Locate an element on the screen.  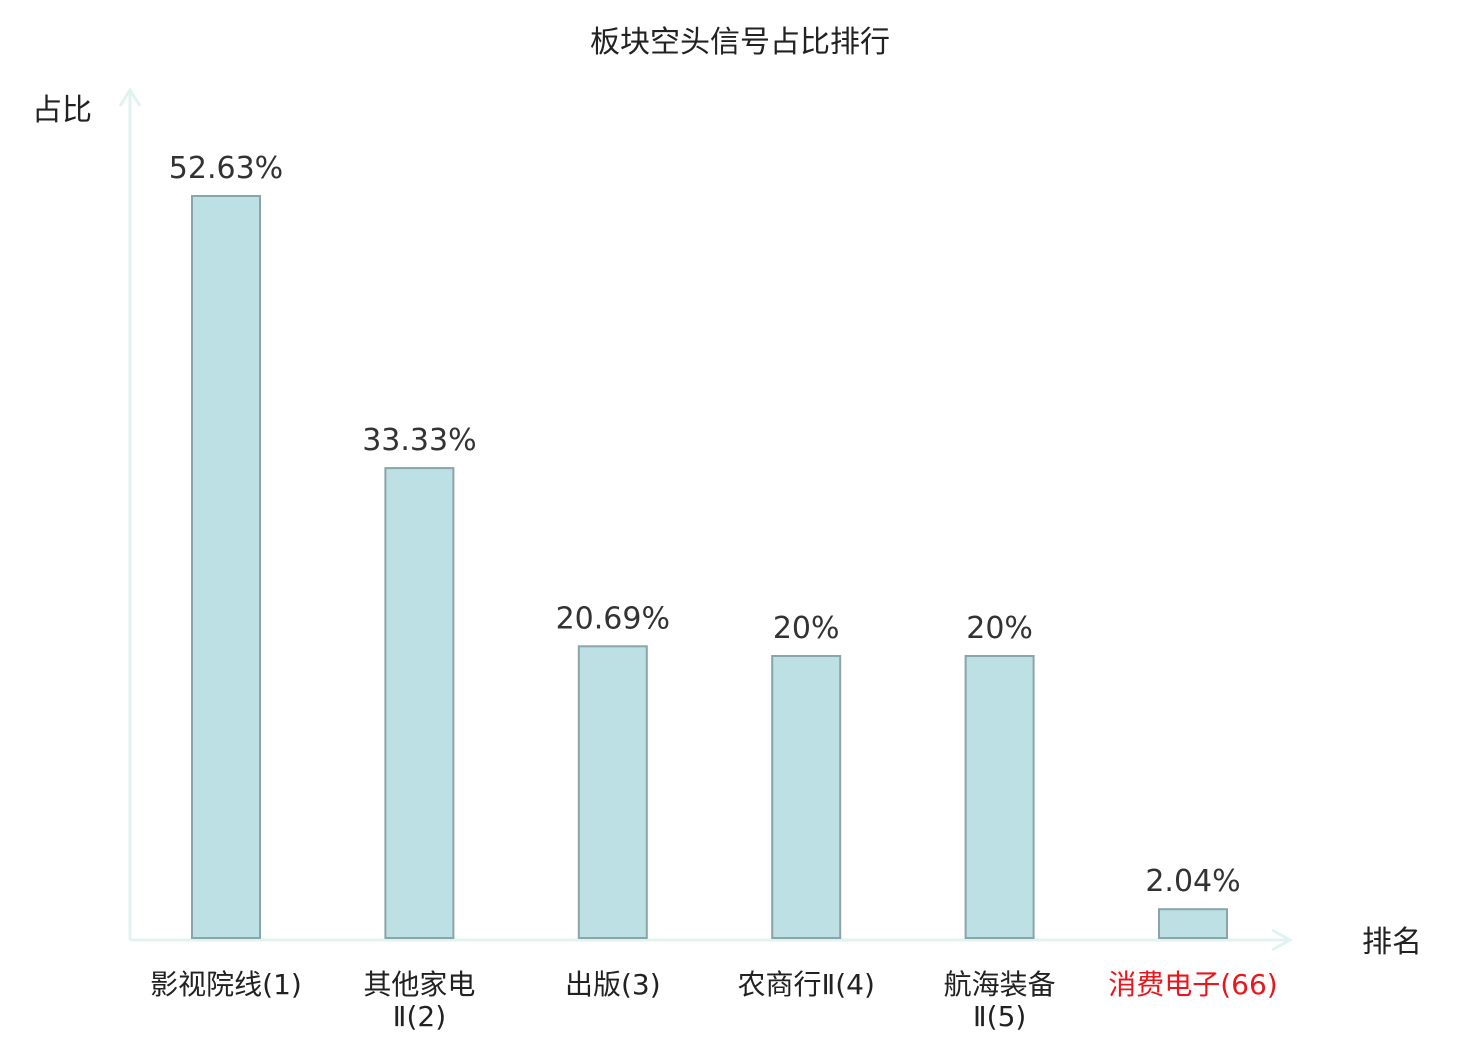
x-tick-label: Ⅱ(5) is located at coordinates (999, 1016).